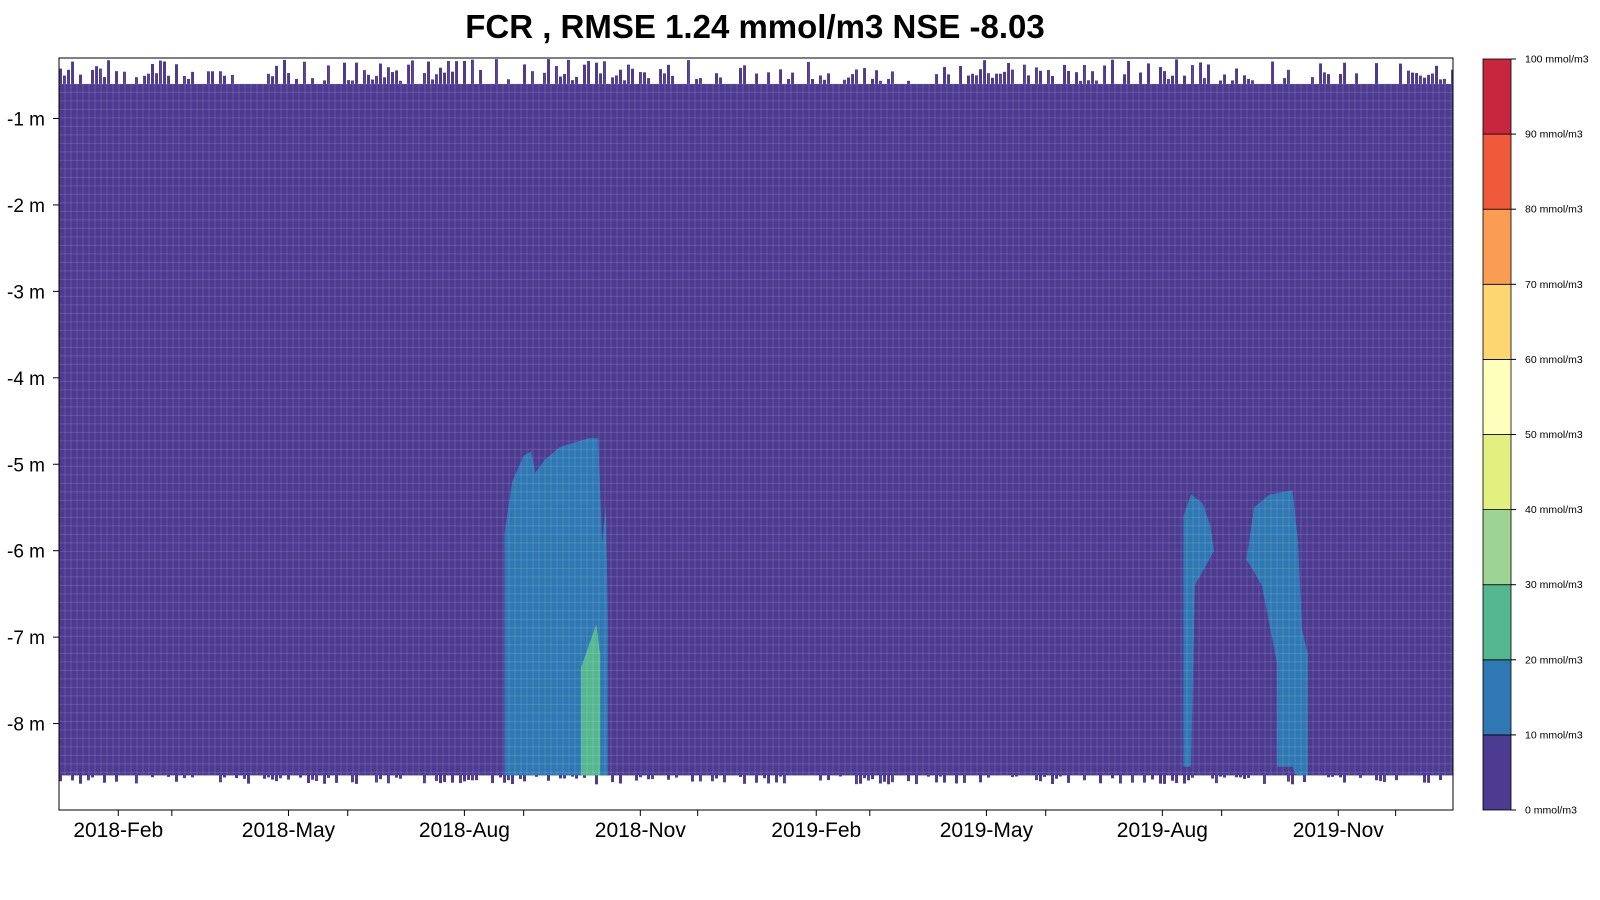 This screenshot has height=900, width=1600. Describe the element at coordinates (26, 206) in the screenshot. I see `y-tick-label: -2 m` at that location.